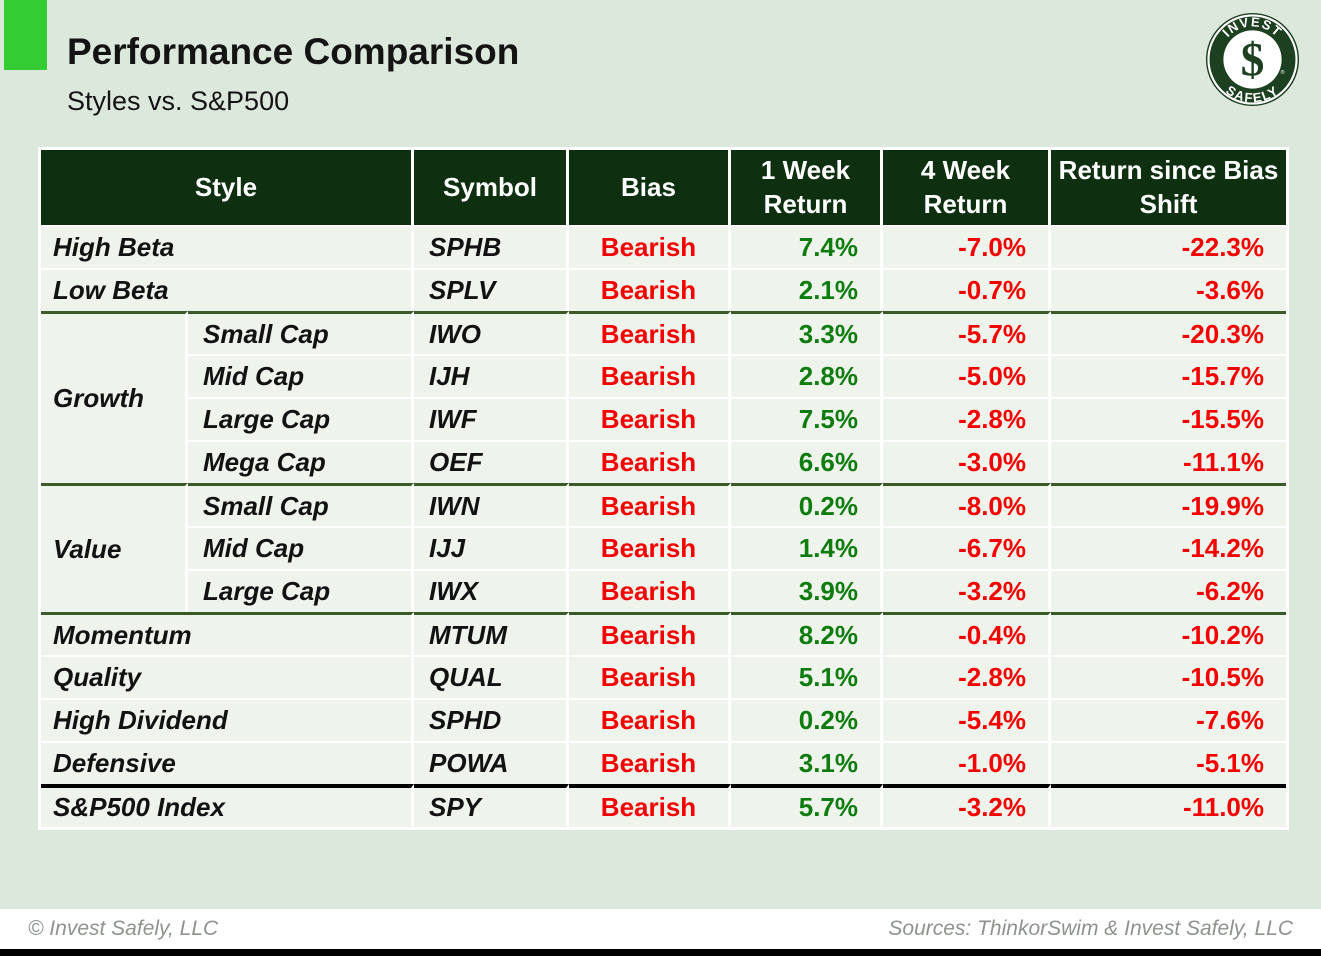 The height and width of the screenshot is (956, 1321). I want to click on table-row: Mega Cap OEF Bearish 6.6% -3.0% -11.1%, so click(663, 461).